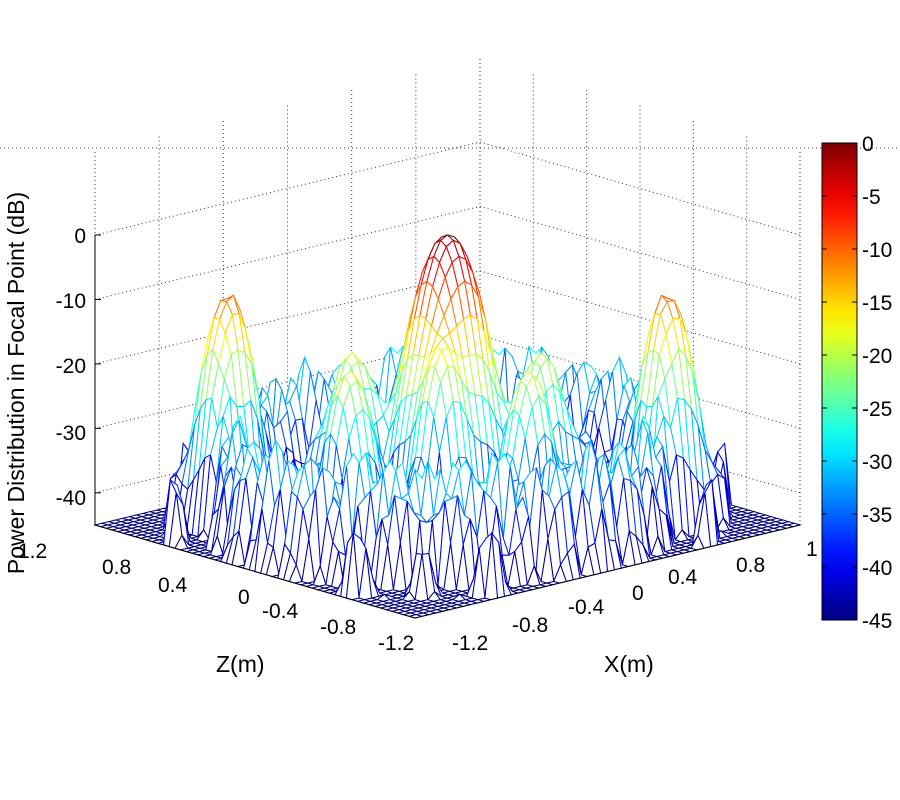 Image resolution: width=900 pixels, height=800 pixels. I want to click on colorbar-tick: -35, so click(877, 515).